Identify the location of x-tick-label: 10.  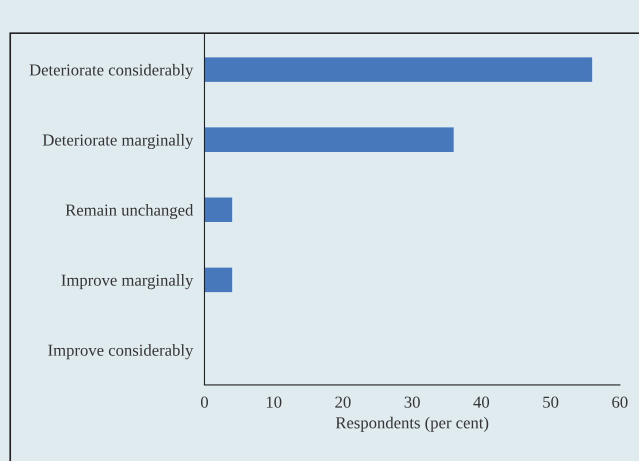
(274, 402).